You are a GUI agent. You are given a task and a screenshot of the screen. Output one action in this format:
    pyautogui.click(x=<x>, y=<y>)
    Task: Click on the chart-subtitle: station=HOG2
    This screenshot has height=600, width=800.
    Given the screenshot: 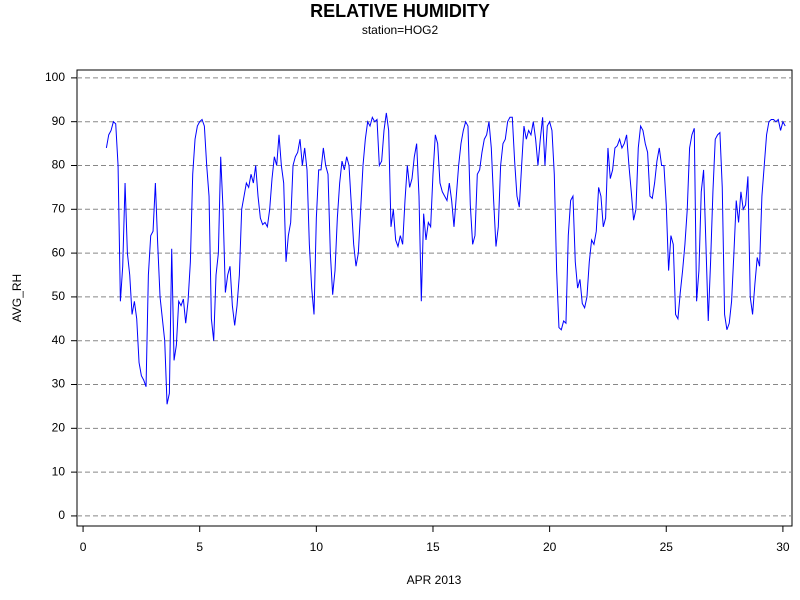 What is the action you would take?
    pyautogui.click(x=400, y=30)
    